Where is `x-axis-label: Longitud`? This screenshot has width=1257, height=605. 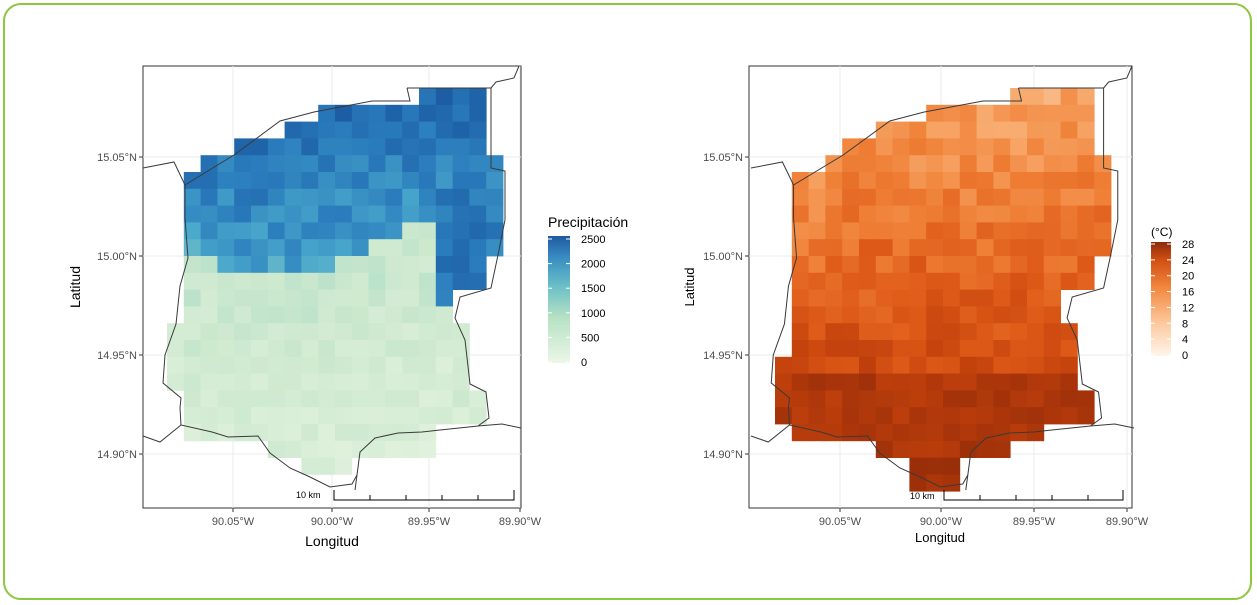 x-axis-label: Longitud is located at coordinates (940, 537).